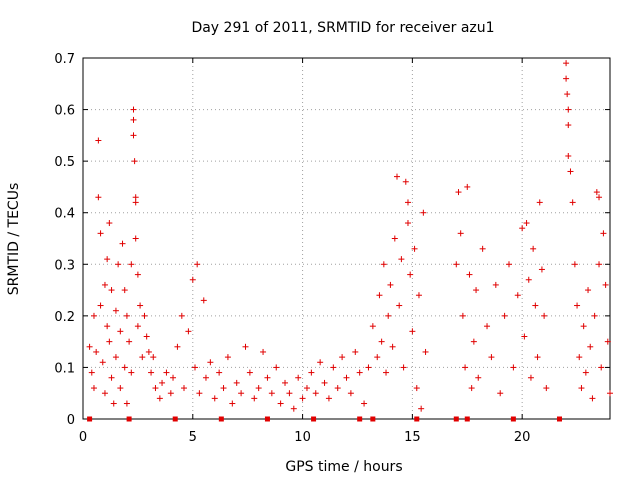 The height and width of the screenshot is (480, 640). I want to click on x-tick-label: 5, so click(193, 437).